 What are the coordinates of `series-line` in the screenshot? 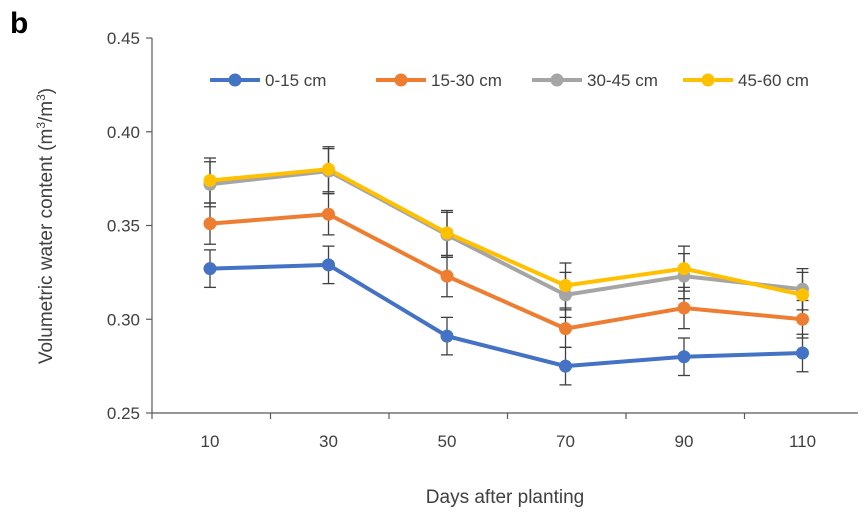 It's located at (506, 315).